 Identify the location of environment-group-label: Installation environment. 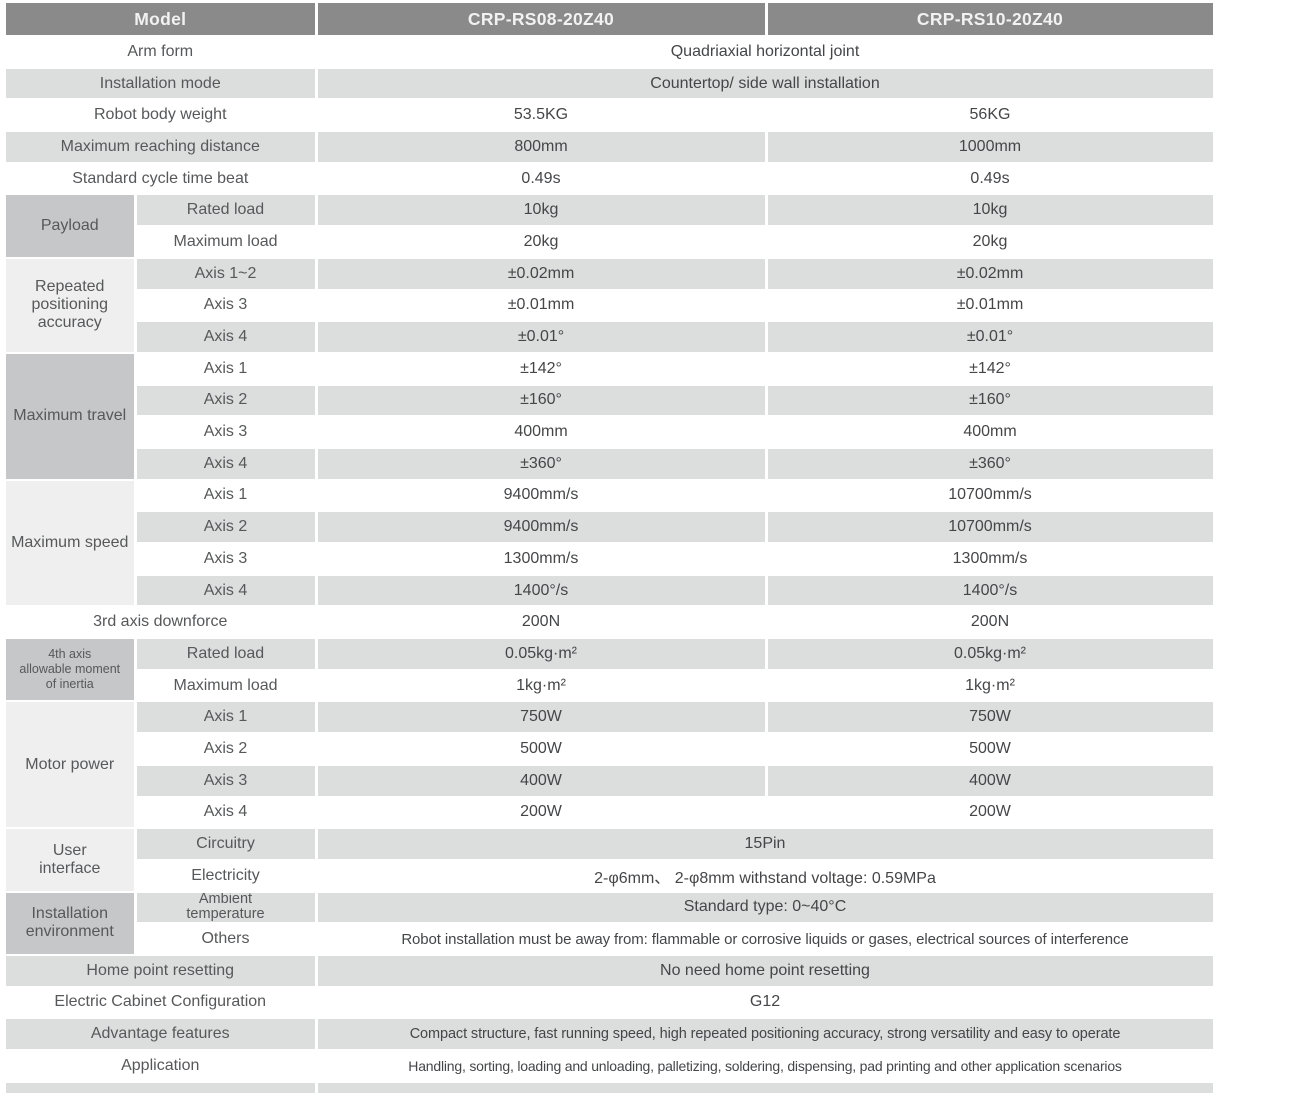
(70, 923).